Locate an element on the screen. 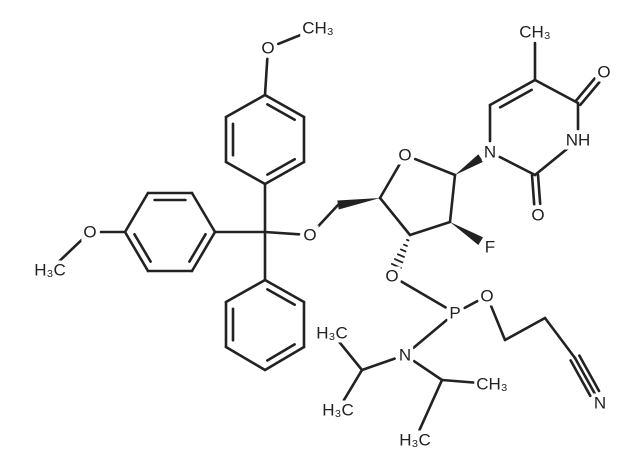  atom-label: F is located at coordinates (490, 247).